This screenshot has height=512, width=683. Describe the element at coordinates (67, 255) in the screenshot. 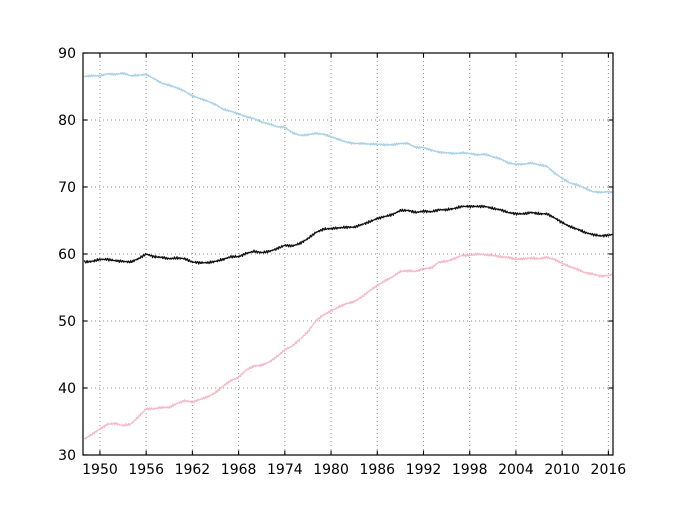

I see `y-tick-label: 60` at that location.